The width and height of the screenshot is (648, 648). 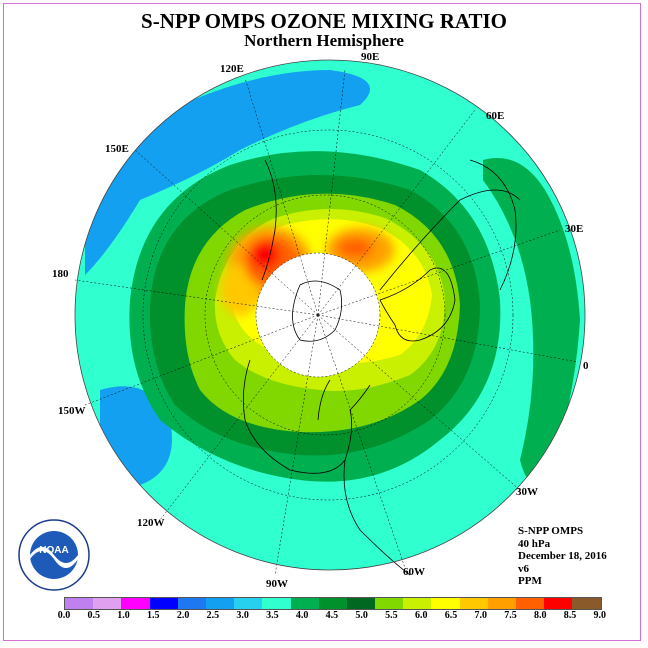 I want to click on colorbar-tick-label: 3.5, so click(x=272, y=615).